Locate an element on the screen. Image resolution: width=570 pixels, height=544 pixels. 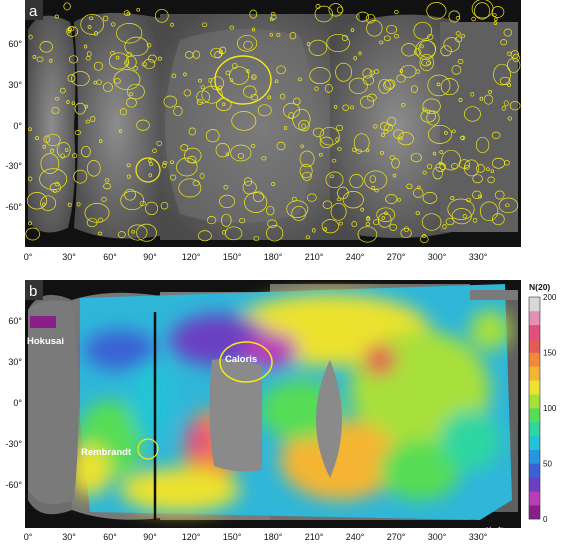
watermark: 头条 @星 is located at coordinates (507, 532).